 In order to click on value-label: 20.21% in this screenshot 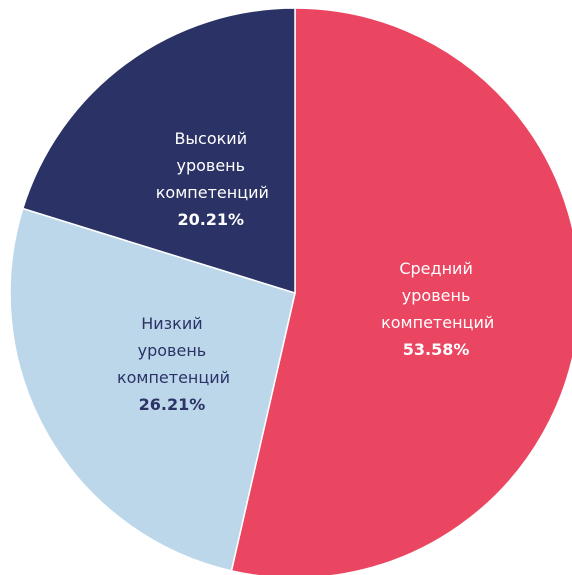, I will do `click(211, 219)`.